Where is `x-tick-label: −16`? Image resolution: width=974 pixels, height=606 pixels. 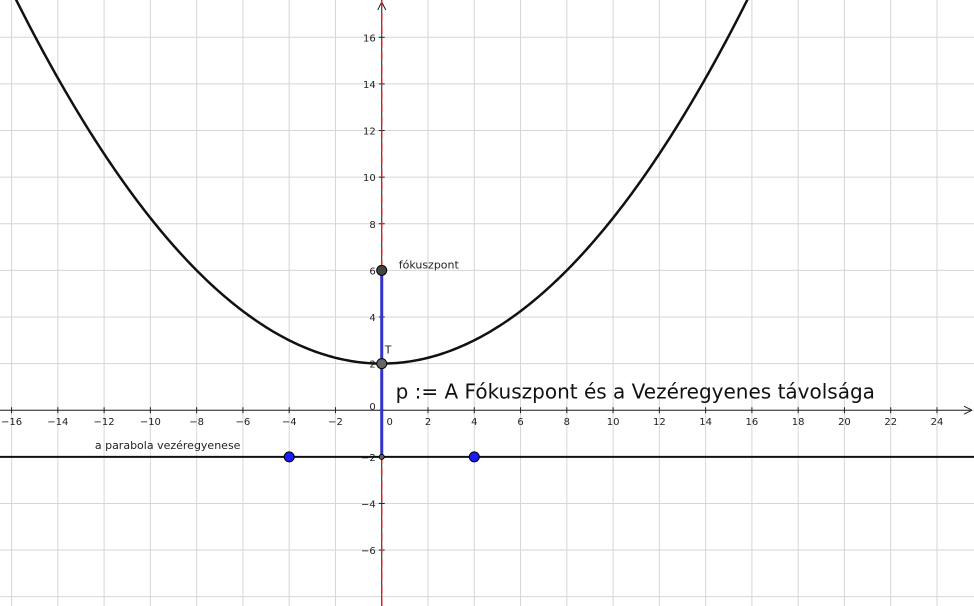 x-tick-label: −16 is located at coordinates (11, 422).